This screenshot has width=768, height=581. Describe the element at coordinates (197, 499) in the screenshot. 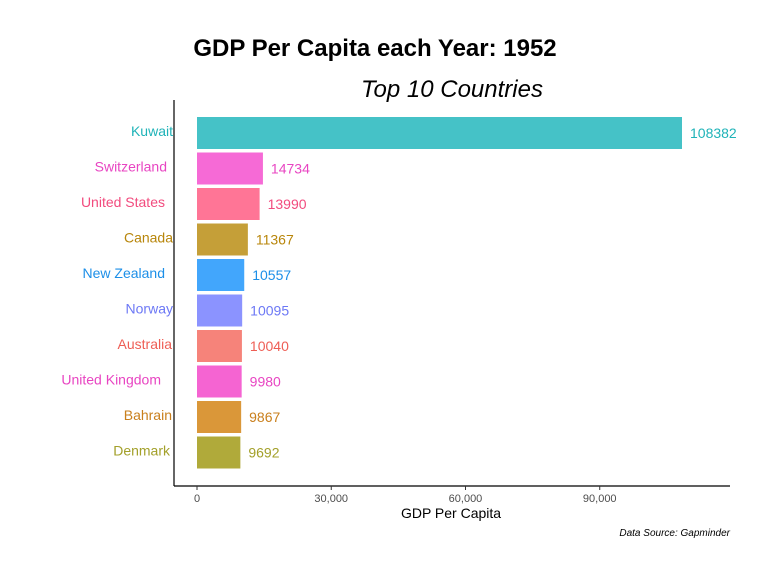

I see `x-tick-label: 0` at that location.